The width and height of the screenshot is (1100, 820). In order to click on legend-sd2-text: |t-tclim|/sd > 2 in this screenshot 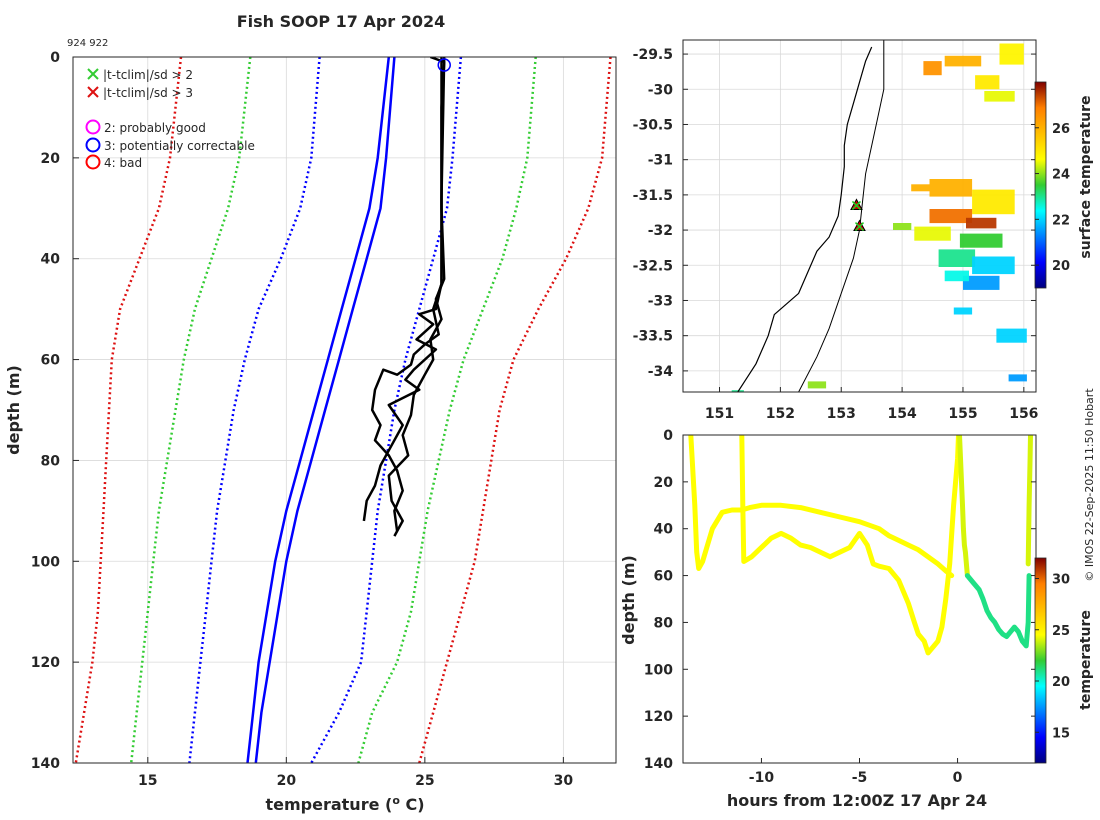, I will do `click(148, 75)`.